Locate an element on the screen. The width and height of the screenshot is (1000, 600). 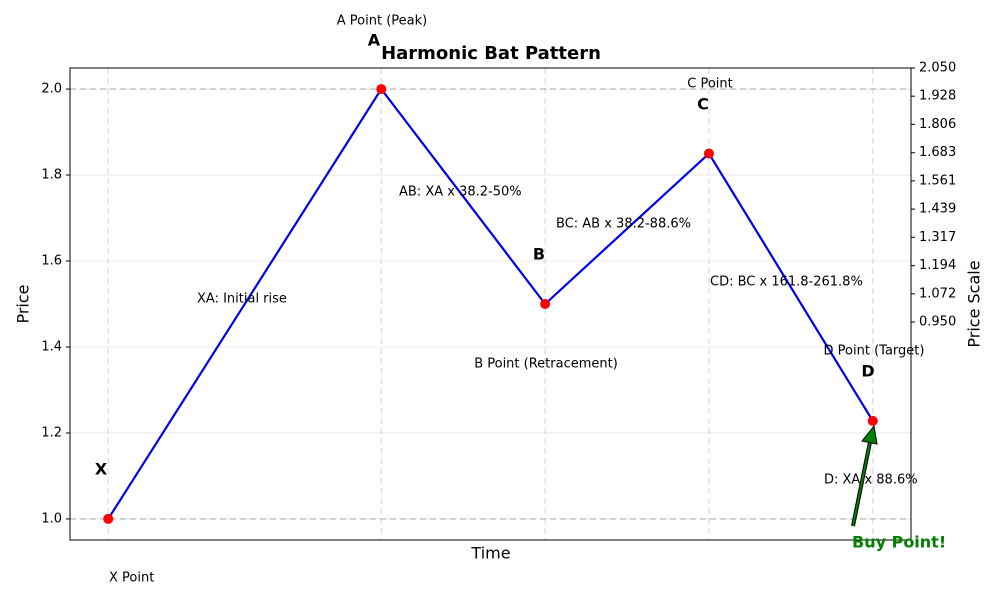
point-letter: A is located at coordinates (374, 40).